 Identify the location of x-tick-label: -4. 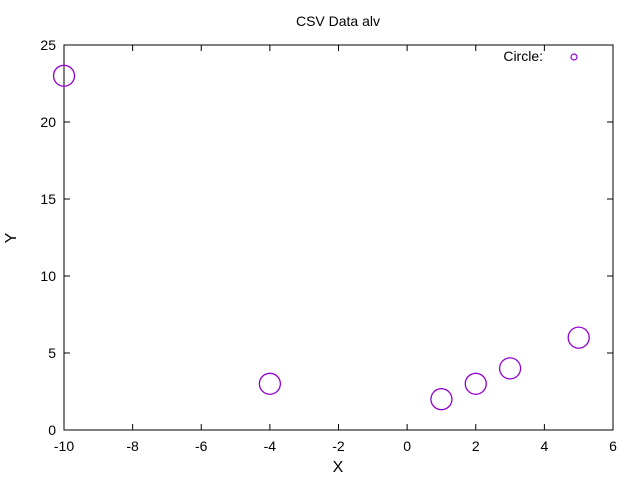
(270, 446).